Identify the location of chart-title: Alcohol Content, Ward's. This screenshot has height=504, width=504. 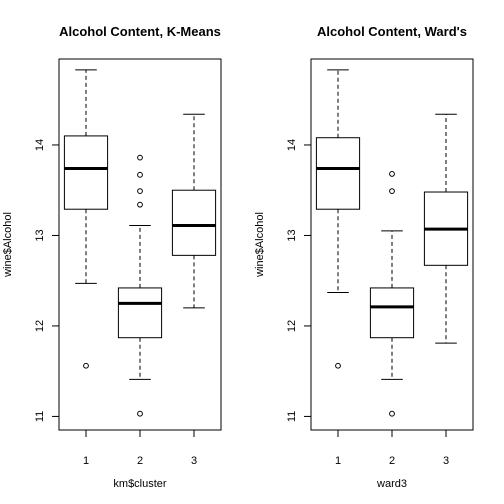
(392, 31).